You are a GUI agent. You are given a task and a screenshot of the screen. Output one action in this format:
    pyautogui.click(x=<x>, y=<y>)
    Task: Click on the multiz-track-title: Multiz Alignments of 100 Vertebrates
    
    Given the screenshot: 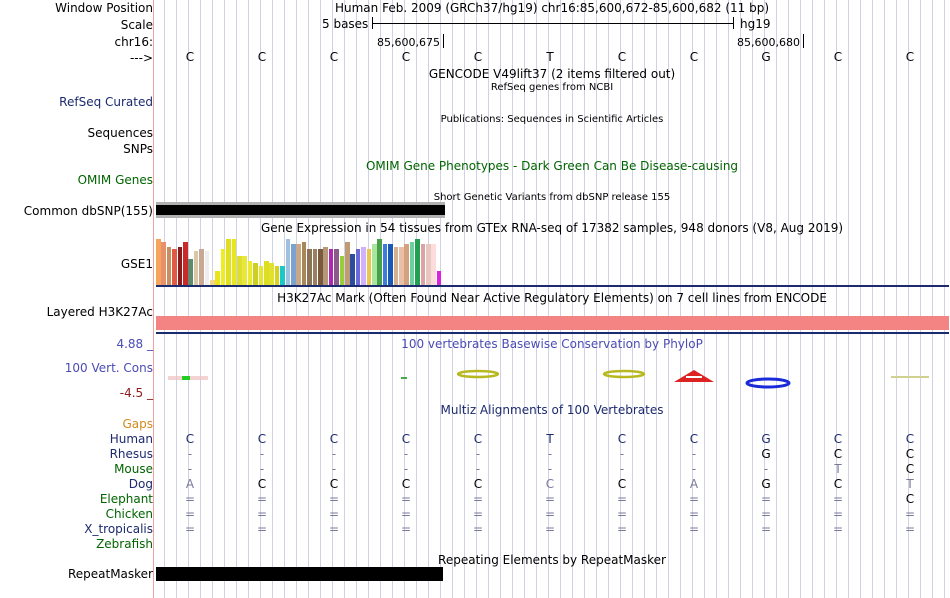 What is the action you would take?
    pyautogui.click(x=552, y=410)
    